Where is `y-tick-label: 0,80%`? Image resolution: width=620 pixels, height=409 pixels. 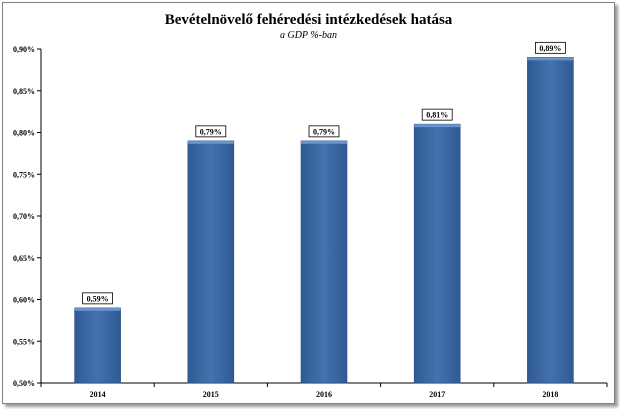 y-tick-label: 0,80% is located at coordinates (24, 133).